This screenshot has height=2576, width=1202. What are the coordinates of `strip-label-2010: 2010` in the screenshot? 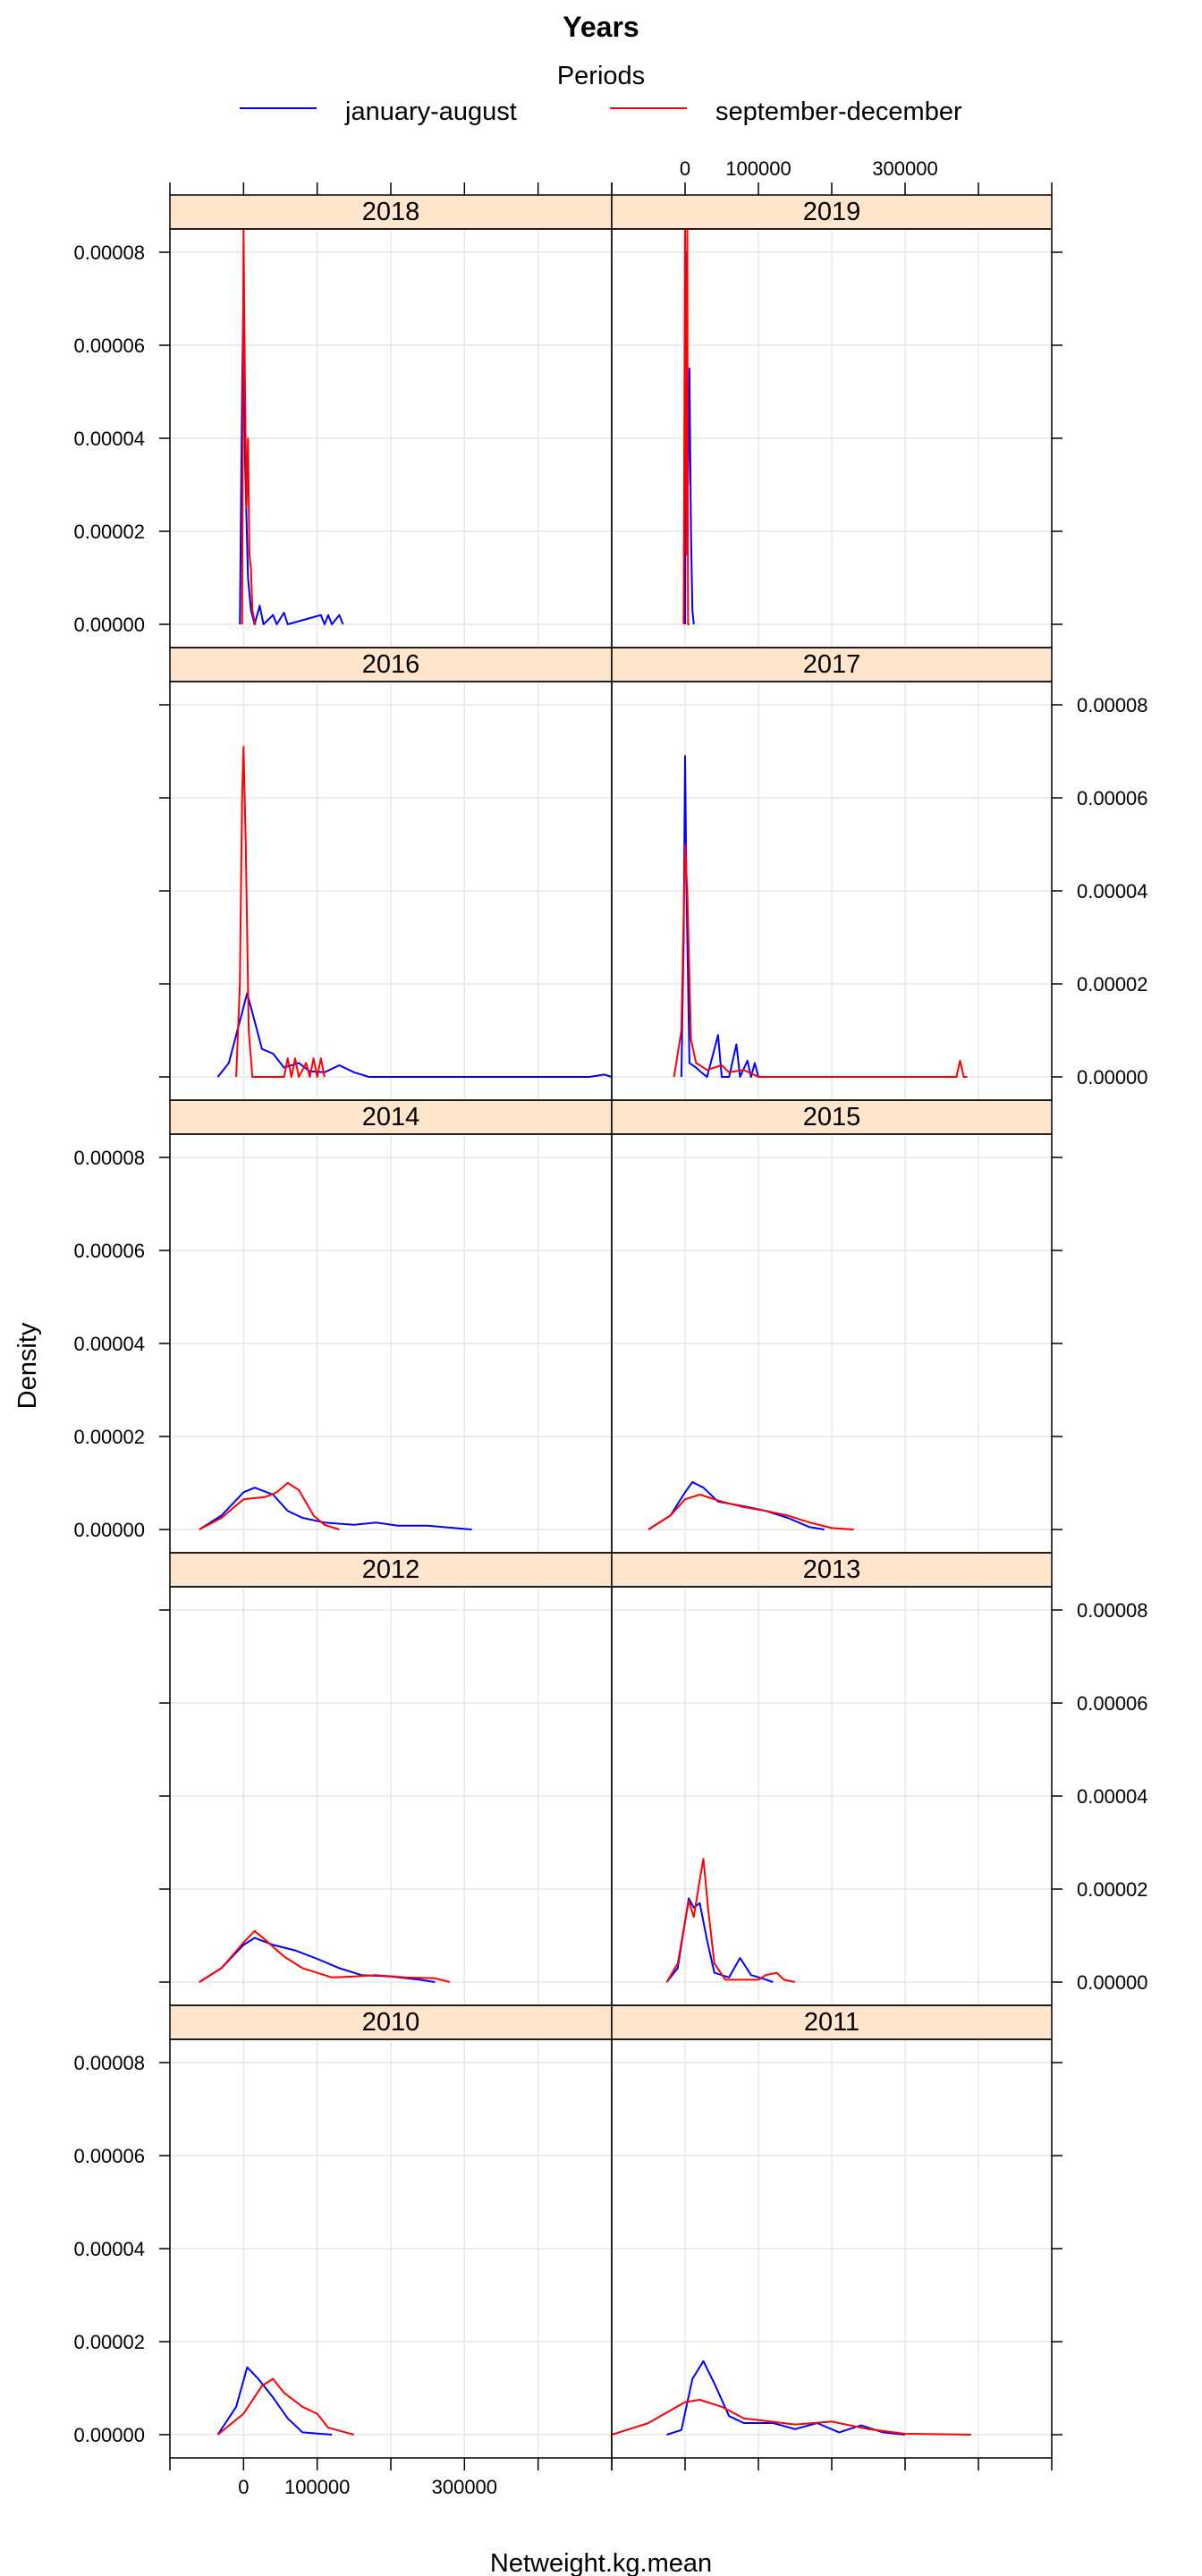 It's located at (391, 2022).